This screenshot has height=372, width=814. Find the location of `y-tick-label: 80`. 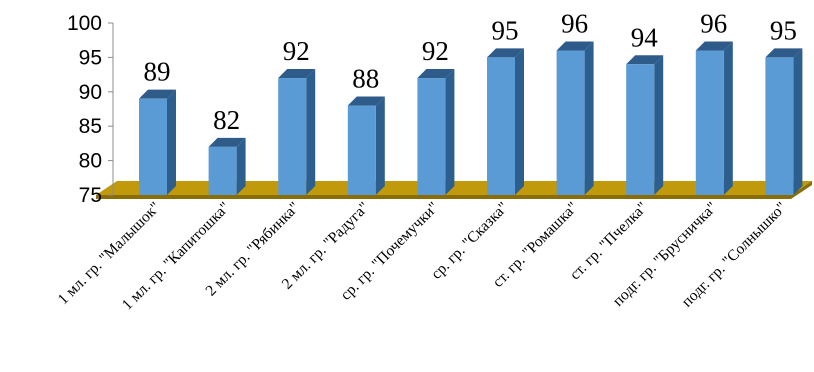

y-tick-label: 80 is located at coordinates (90, 161).